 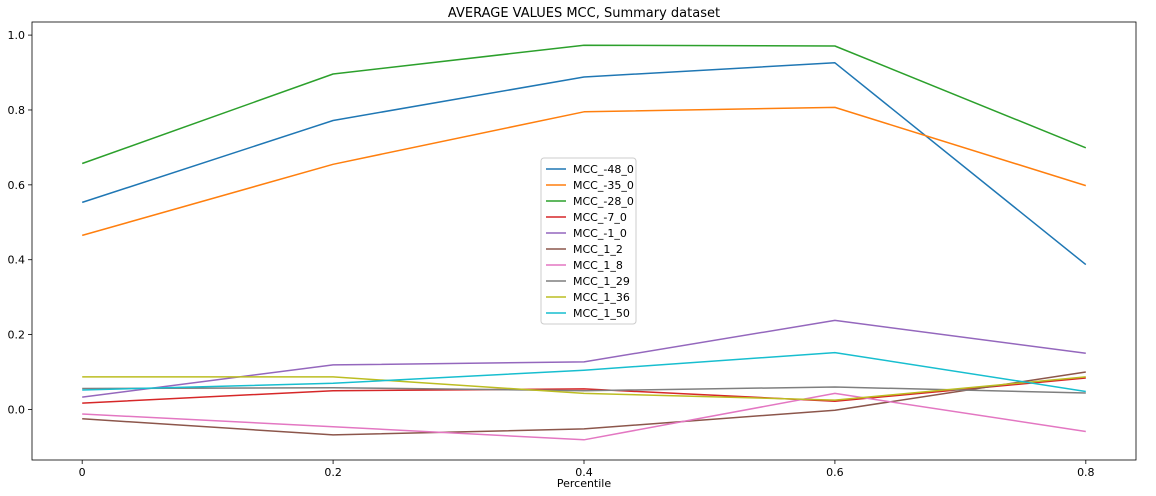 I want to click on y-tick-label: 0.8, so click(x=17, y=110).